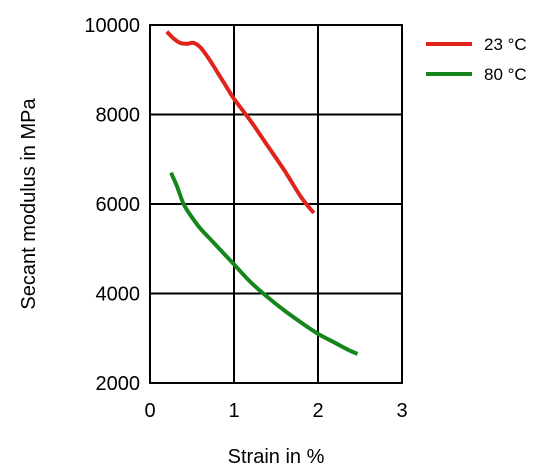 This screenshot has width=550, height=468. What do you see at coordinates (118, 116) in the screenshot?
I see `y-tick-label: 8000` at bounding box center [118, 116].